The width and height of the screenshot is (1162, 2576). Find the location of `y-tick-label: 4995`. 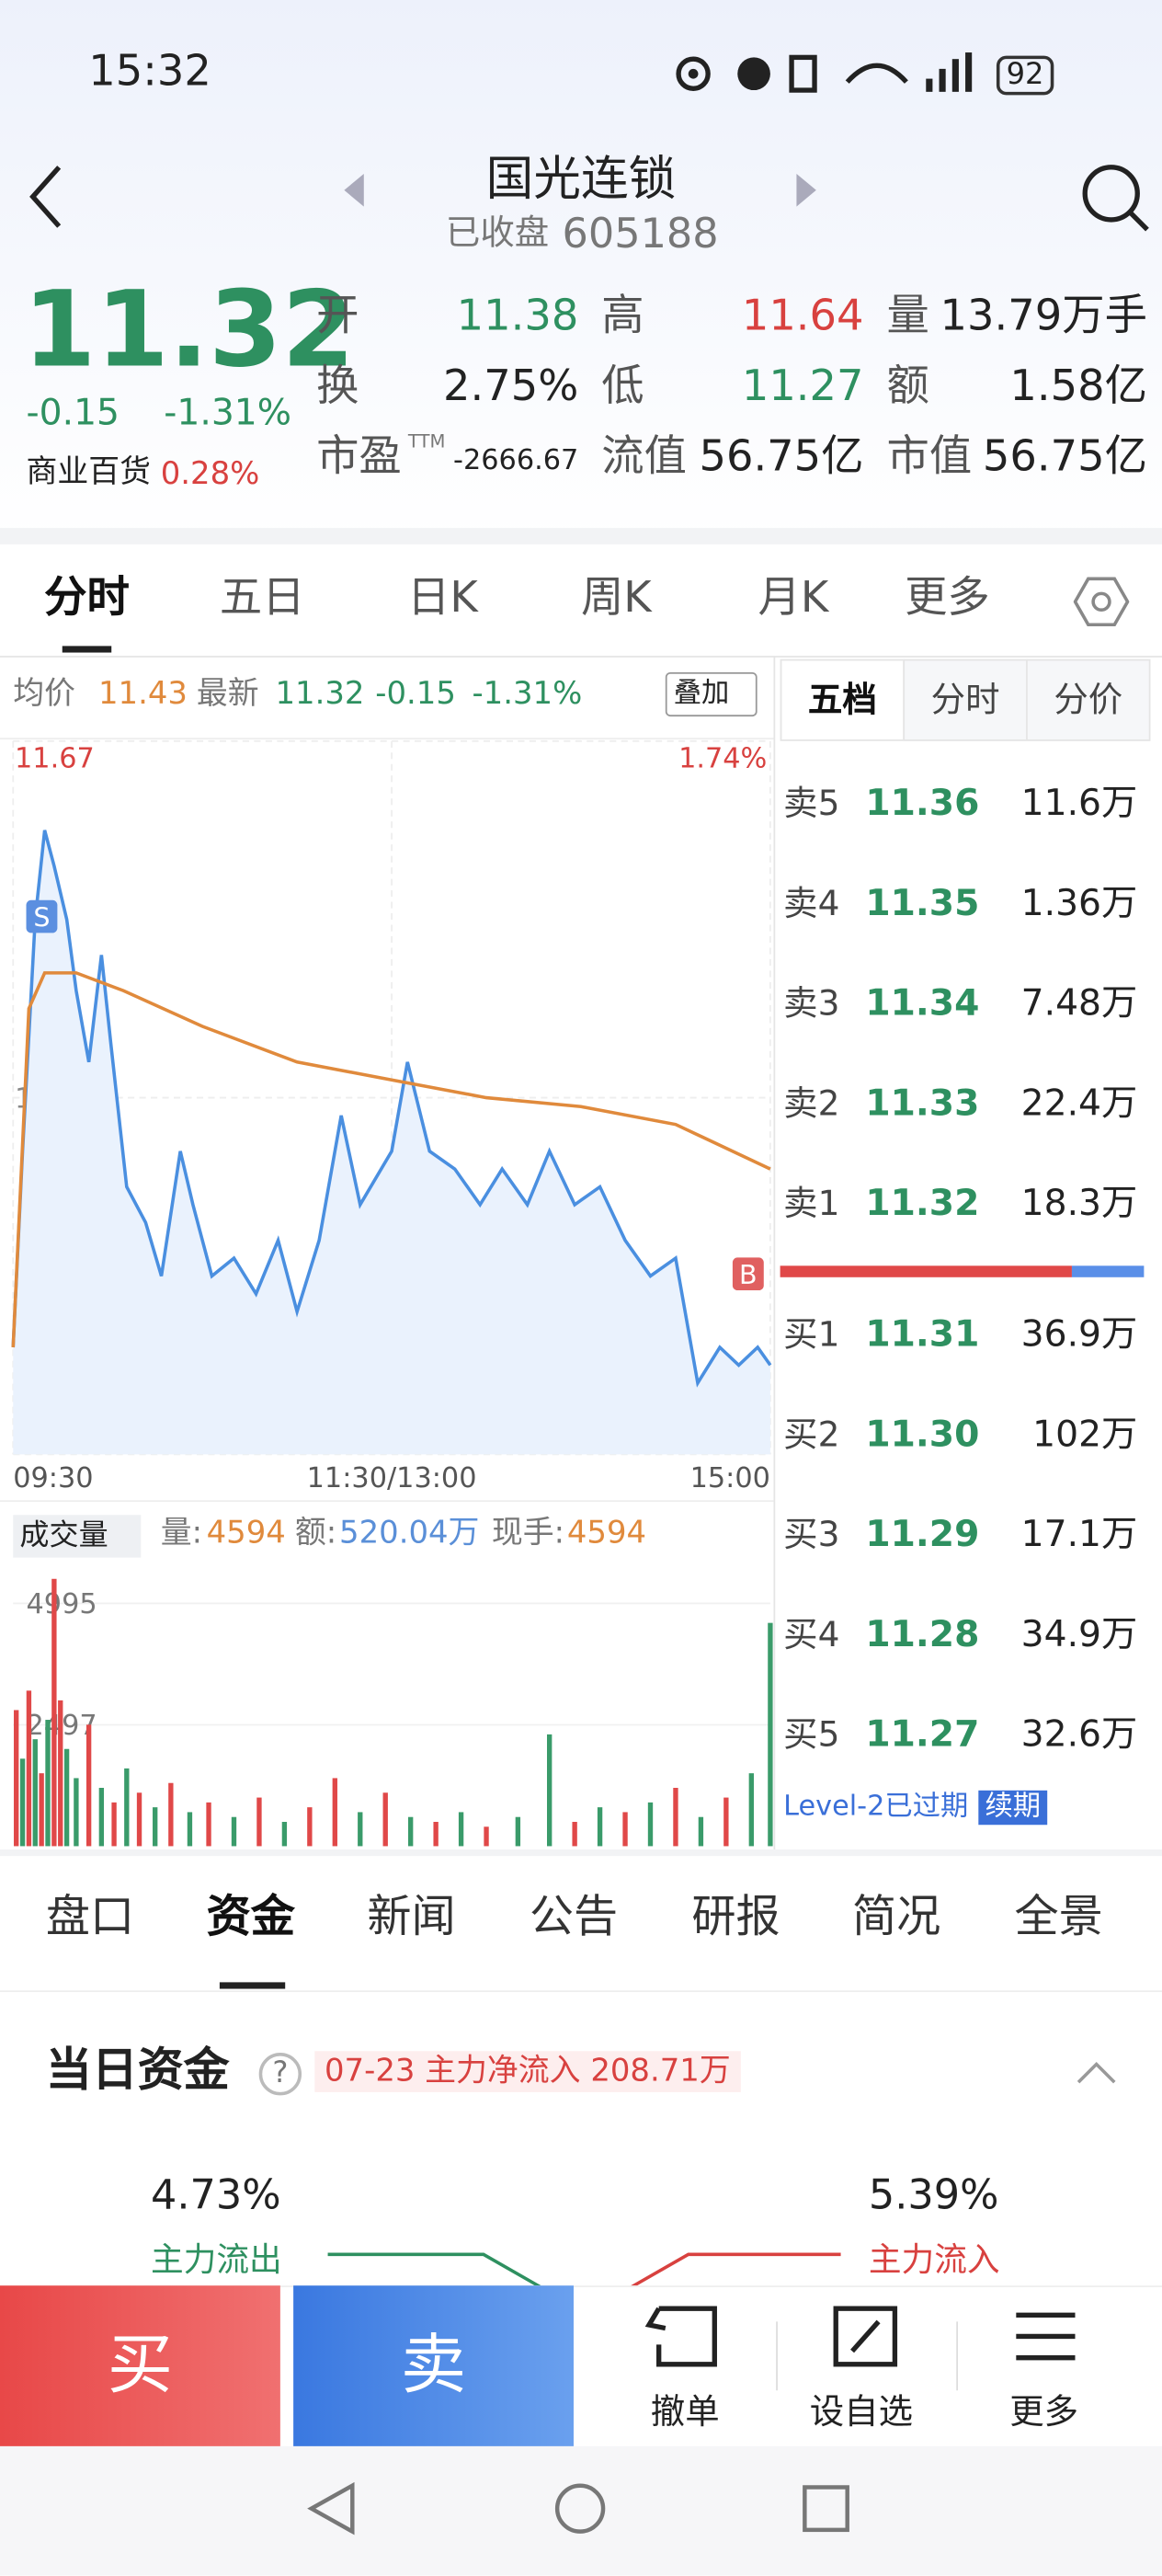

y-tick-label: 4995 is located at coordinates (62, 1604).